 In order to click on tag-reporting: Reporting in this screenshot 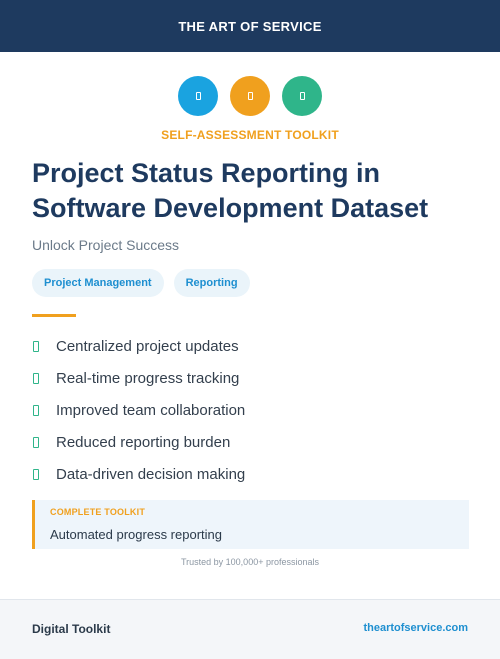, I will do `click(211, 283)`.